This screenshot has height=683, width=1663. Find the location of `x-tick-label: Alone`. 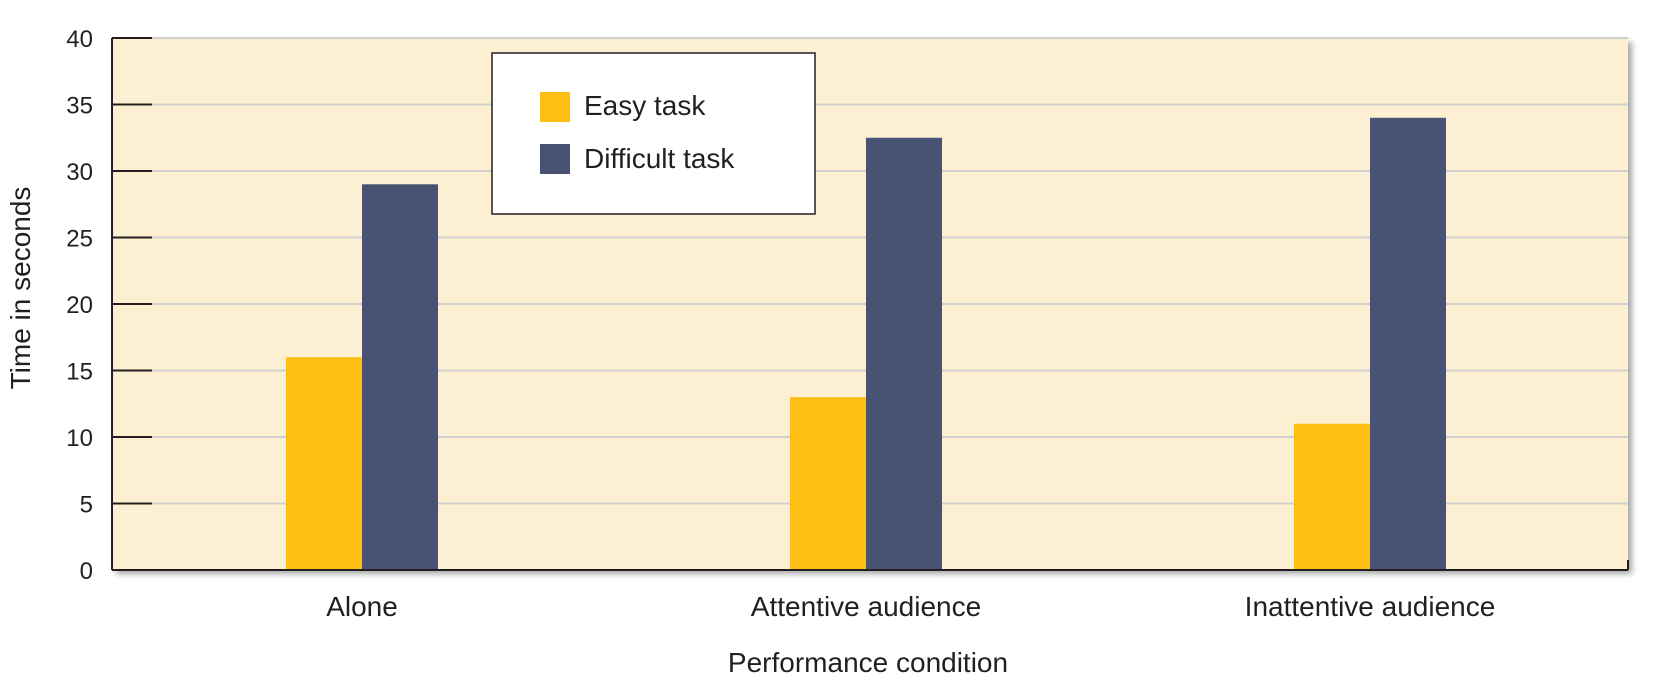

x-tick-label: Alone is located at coordinates (362, 606).